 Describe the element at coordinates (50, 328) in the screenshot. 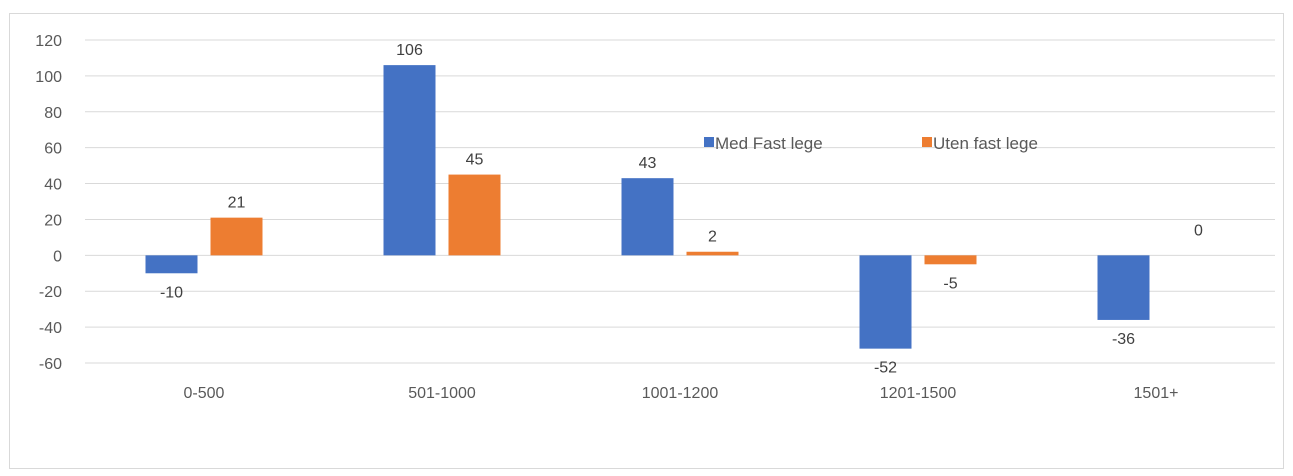

I see `y-tick-label: -40` at that location.